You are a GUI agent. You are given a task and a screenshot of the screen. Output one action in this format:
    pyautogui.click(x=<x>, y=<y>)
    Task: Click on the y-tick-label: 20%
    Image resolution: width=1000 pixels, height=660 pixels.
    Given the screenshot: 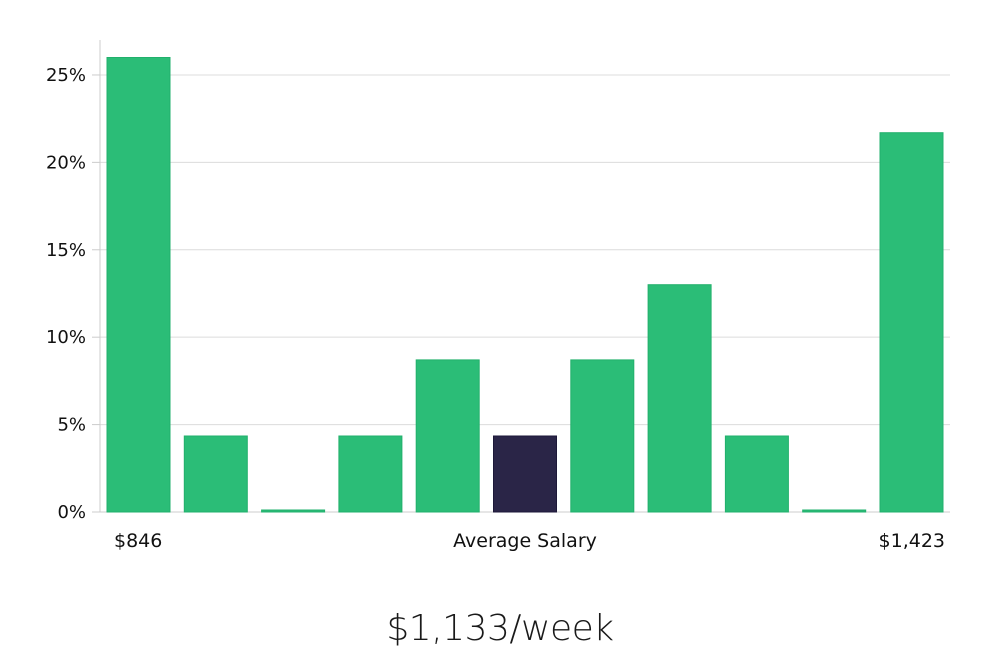 What is the action you would take?
    pyautogui.click(x=66, y=162)
    